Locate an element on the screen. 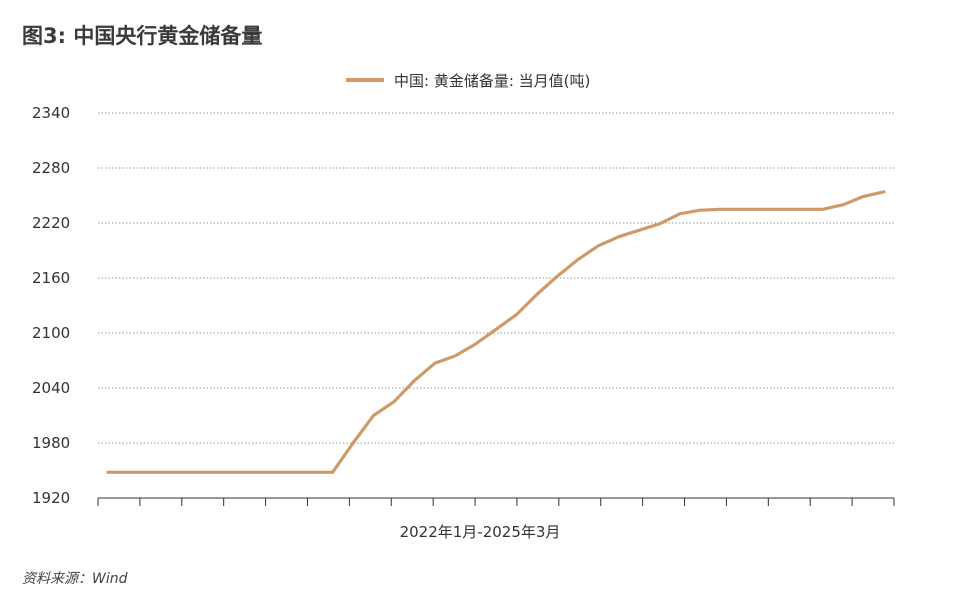 The height and width of the screenshot is (606, 960). legend-label: 中国: 黄金储备量: 当月值(吨) is located at coordinates (492, 81).